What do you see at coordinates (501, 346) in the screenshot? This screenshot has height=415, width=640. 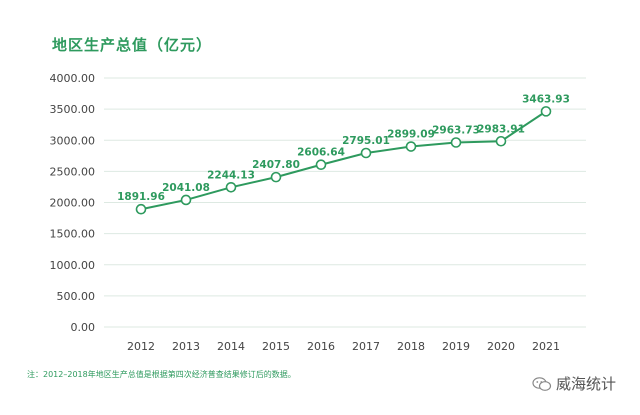 I see `x-tick-label: 2020` at bounding box center [501, 346].